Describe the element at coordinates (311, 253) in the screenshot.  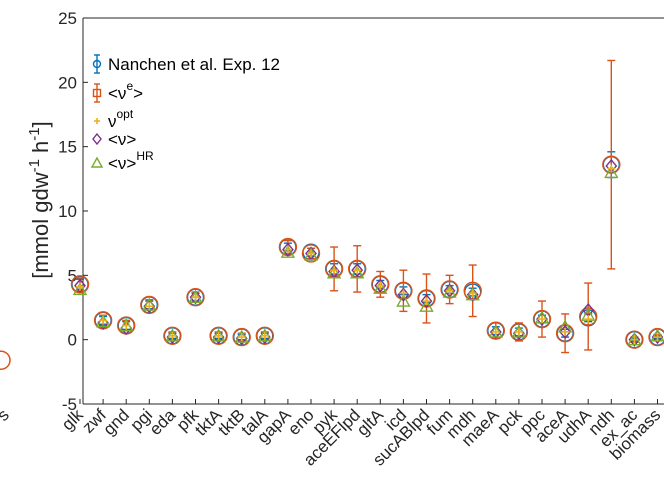
I see `nue-point-eno` at that location.